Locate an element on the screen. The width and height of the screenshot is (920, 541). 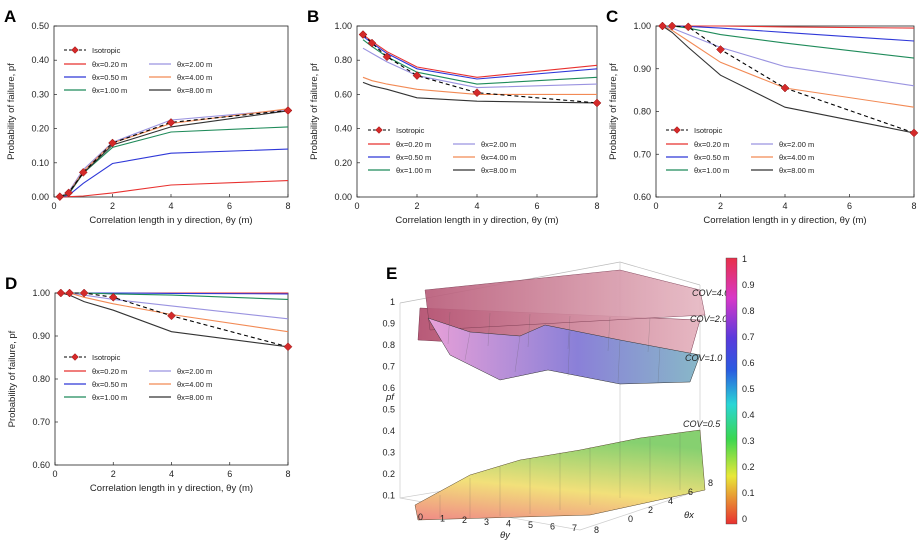
y-tick-label: 4 is located at coordinates (670, 501).